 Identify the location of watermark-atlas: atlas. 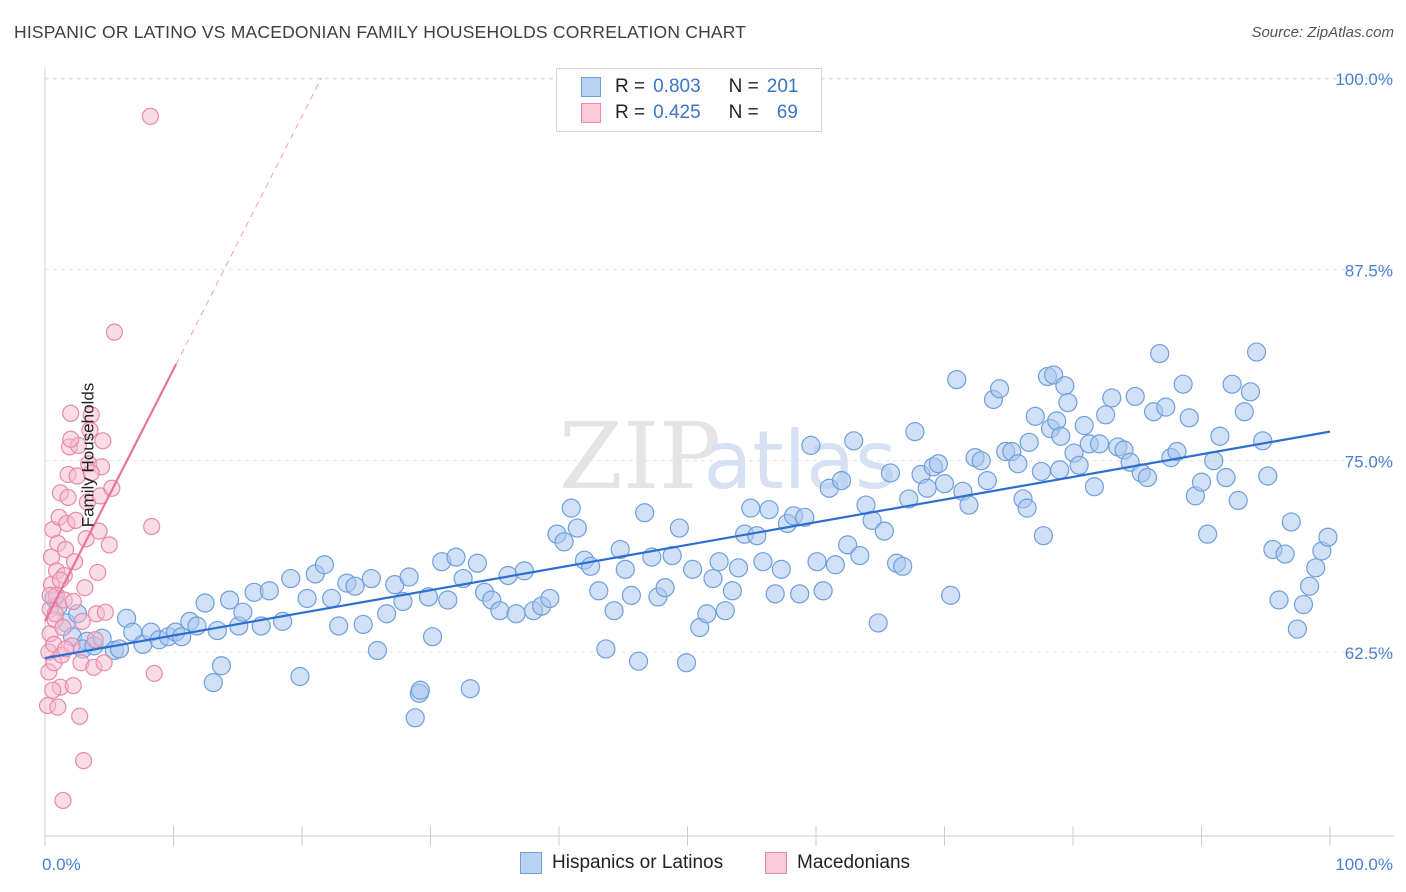
(799, 460).